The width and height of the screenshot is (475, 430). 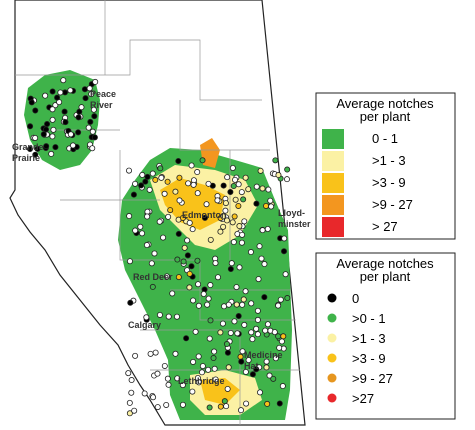 I want to click on city-label: Peace, so click(x=103, y=94).